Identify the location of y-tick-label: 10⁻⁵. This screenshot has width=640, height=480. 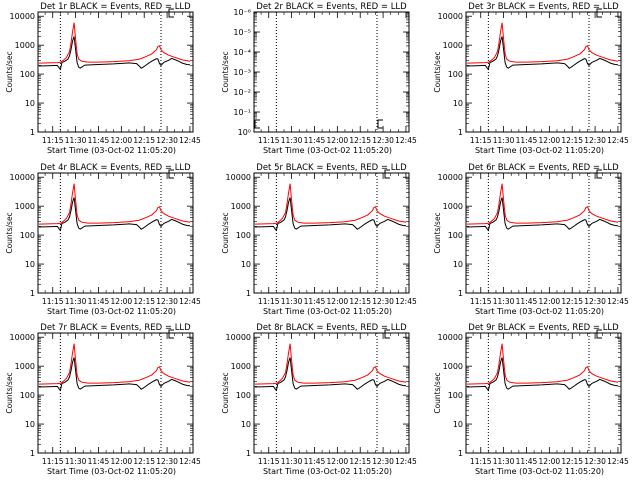
(242, 32).